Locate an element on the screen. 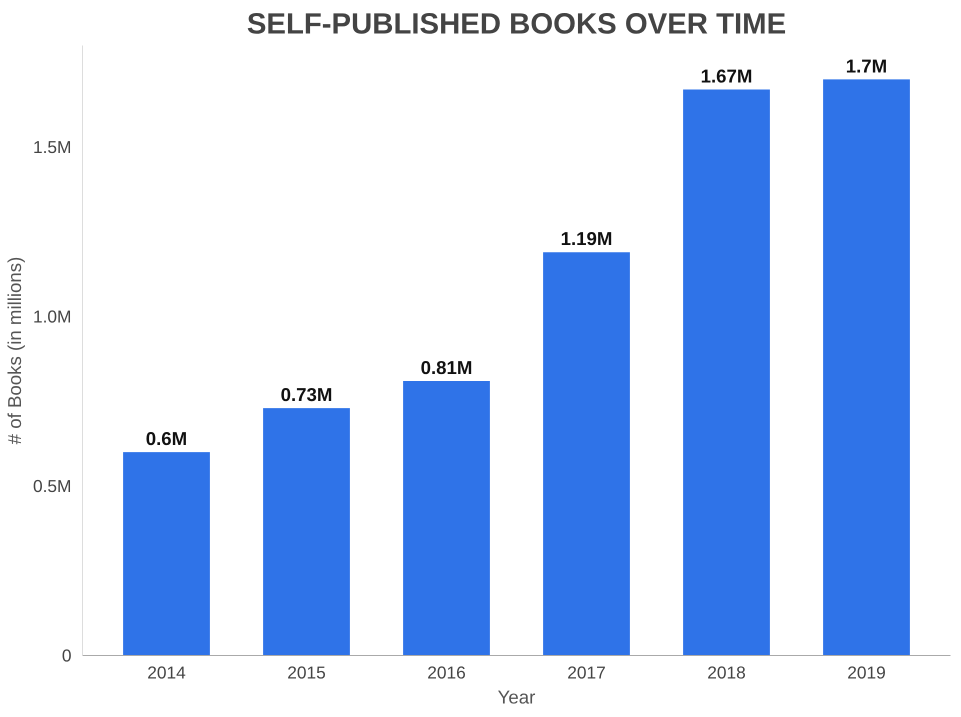 The image size is (961, 717). y-axis-title: # of Books (in millions) is located at coordinates (14, 350).